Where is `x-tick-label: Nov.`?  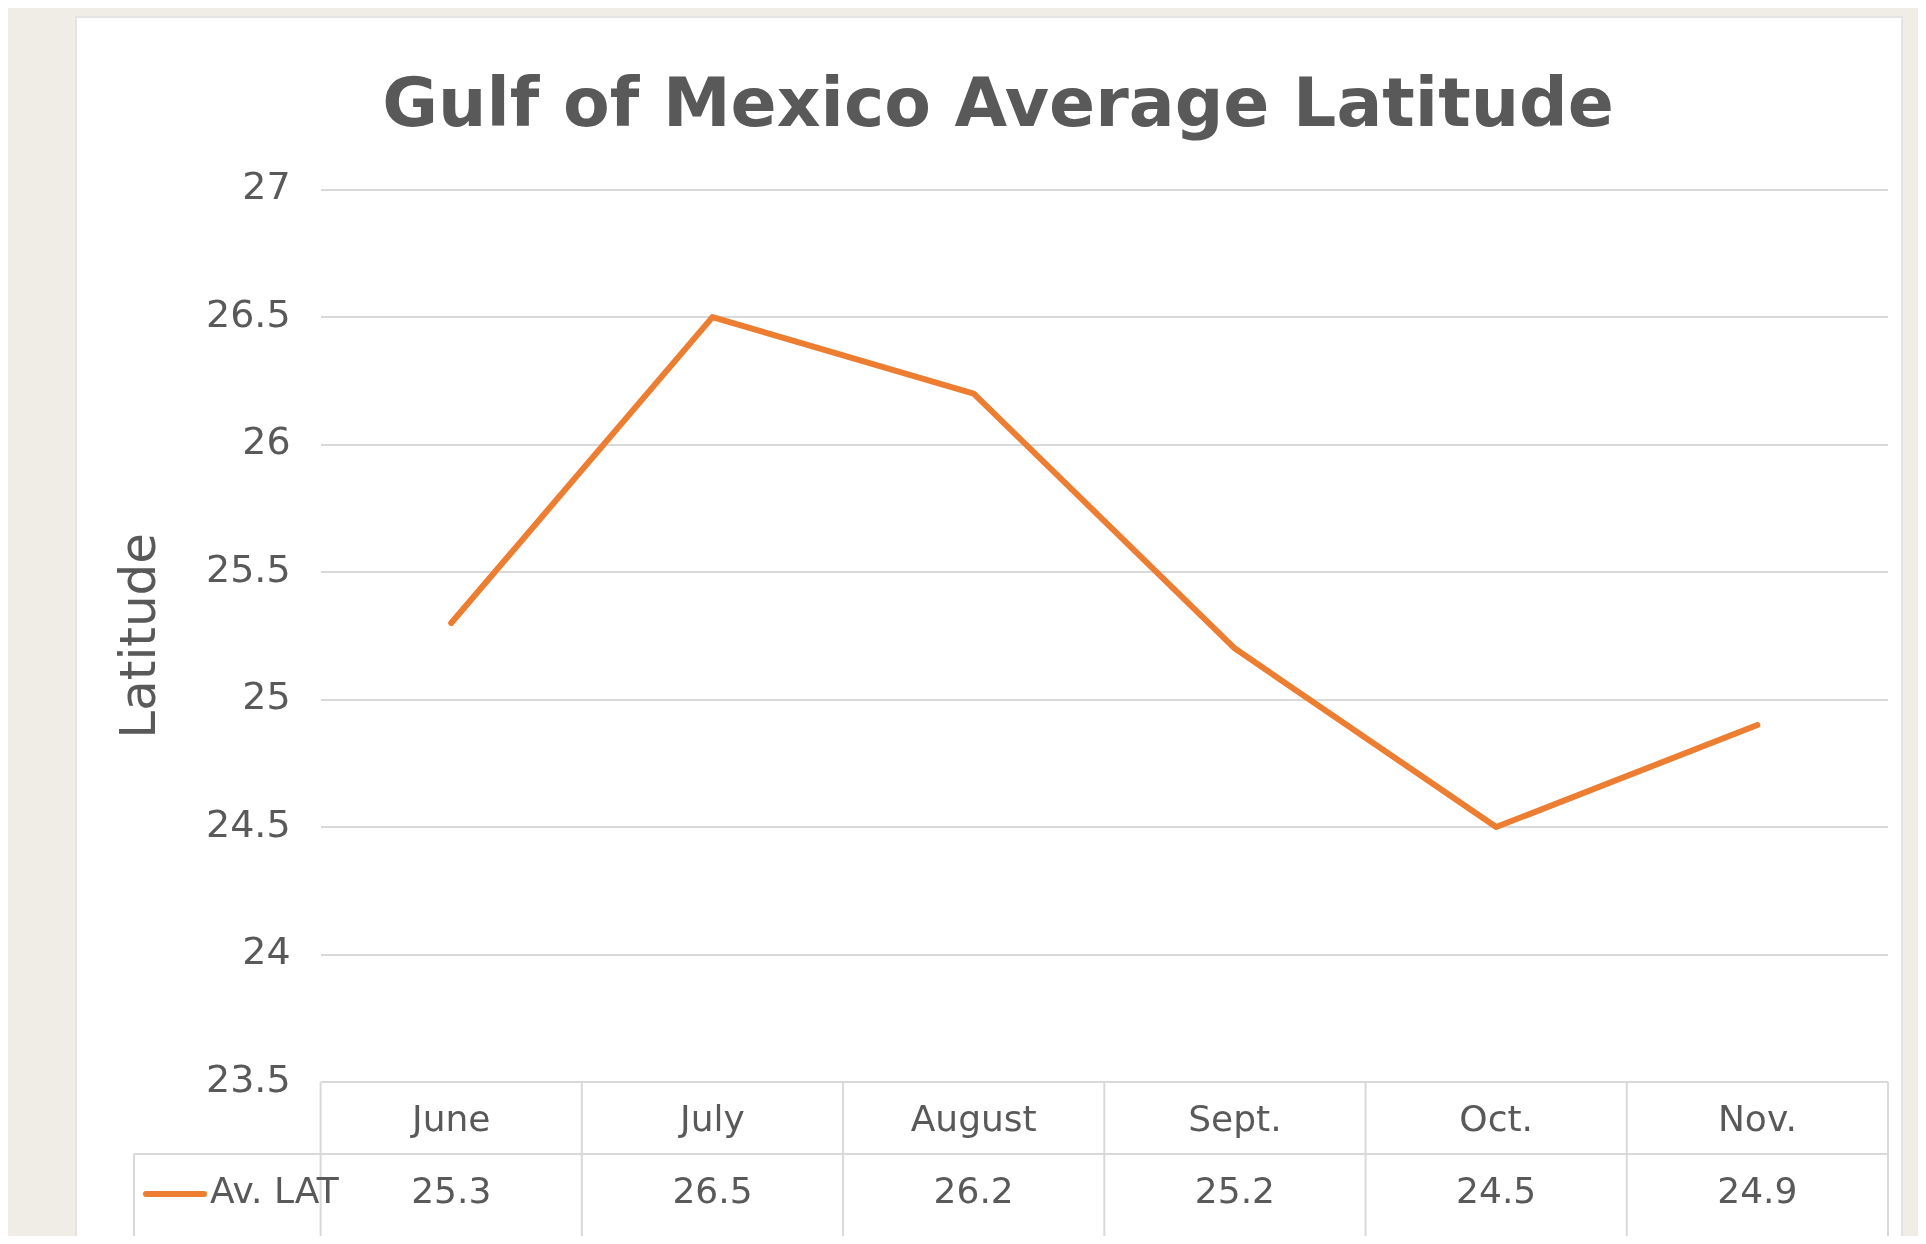
x-tick-label: Nov. is located at coordinates (1757, 1119).